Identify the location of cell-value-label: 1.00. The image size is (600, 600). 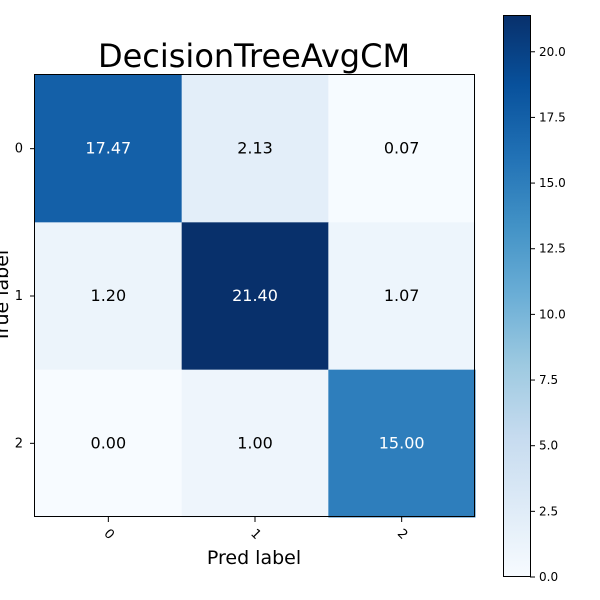
(255, 442).